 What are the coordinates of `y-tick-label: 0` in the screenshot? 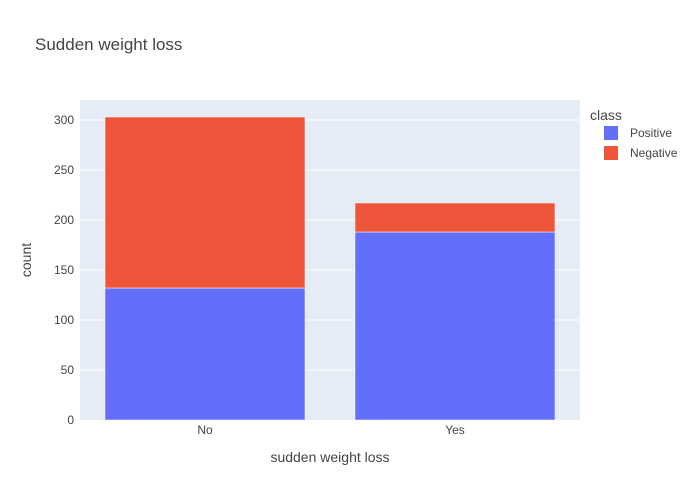 It's located at (70, 420).